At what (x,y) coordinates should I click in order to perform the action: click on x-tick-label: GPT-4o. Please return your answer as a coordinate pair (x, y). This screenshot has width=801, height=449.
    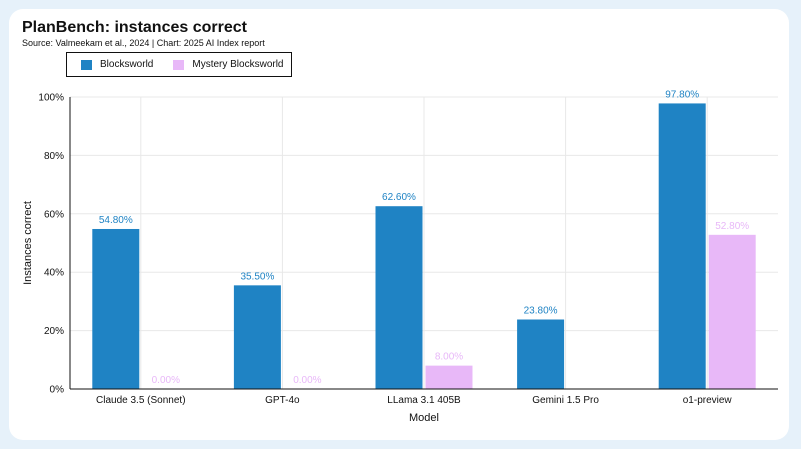
    Looking at the image, I should click on (282, 400).